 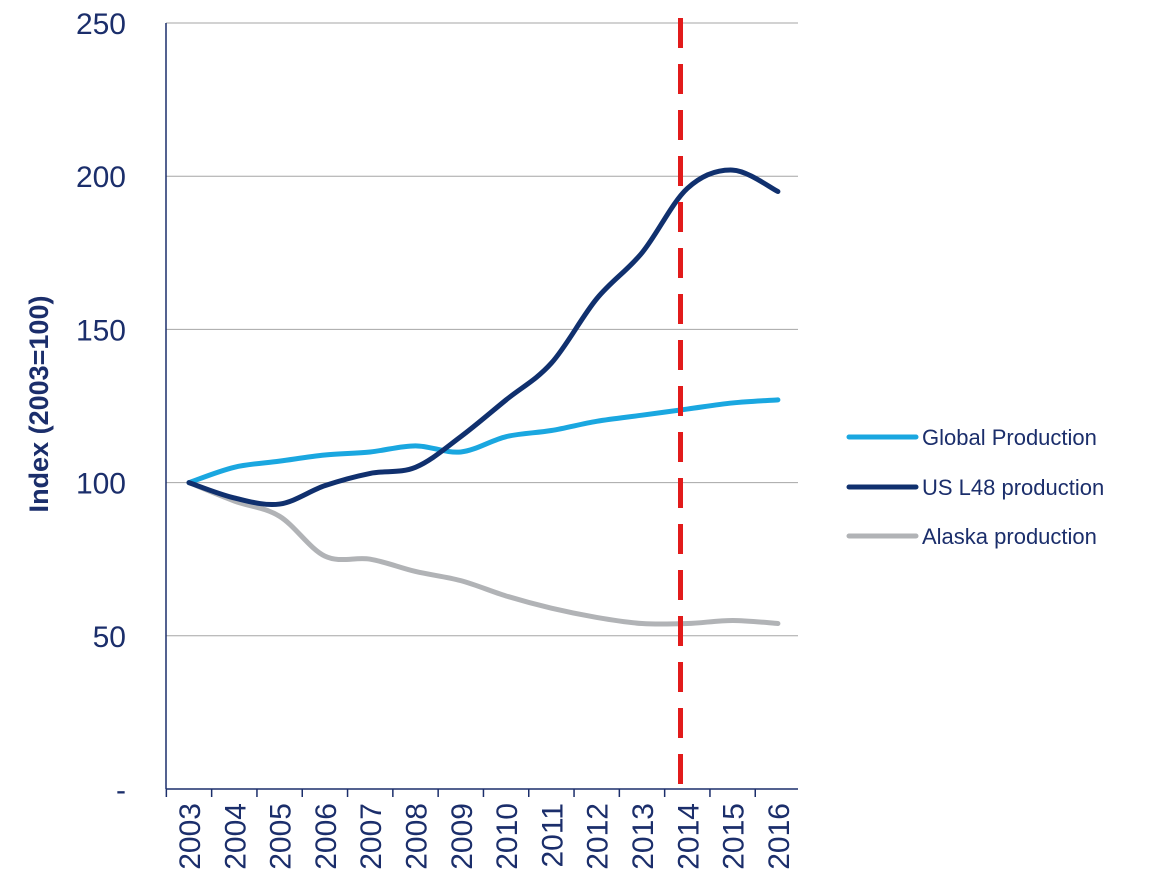 I want to click on y-tick-label: 250, so click(x=101, y=24).